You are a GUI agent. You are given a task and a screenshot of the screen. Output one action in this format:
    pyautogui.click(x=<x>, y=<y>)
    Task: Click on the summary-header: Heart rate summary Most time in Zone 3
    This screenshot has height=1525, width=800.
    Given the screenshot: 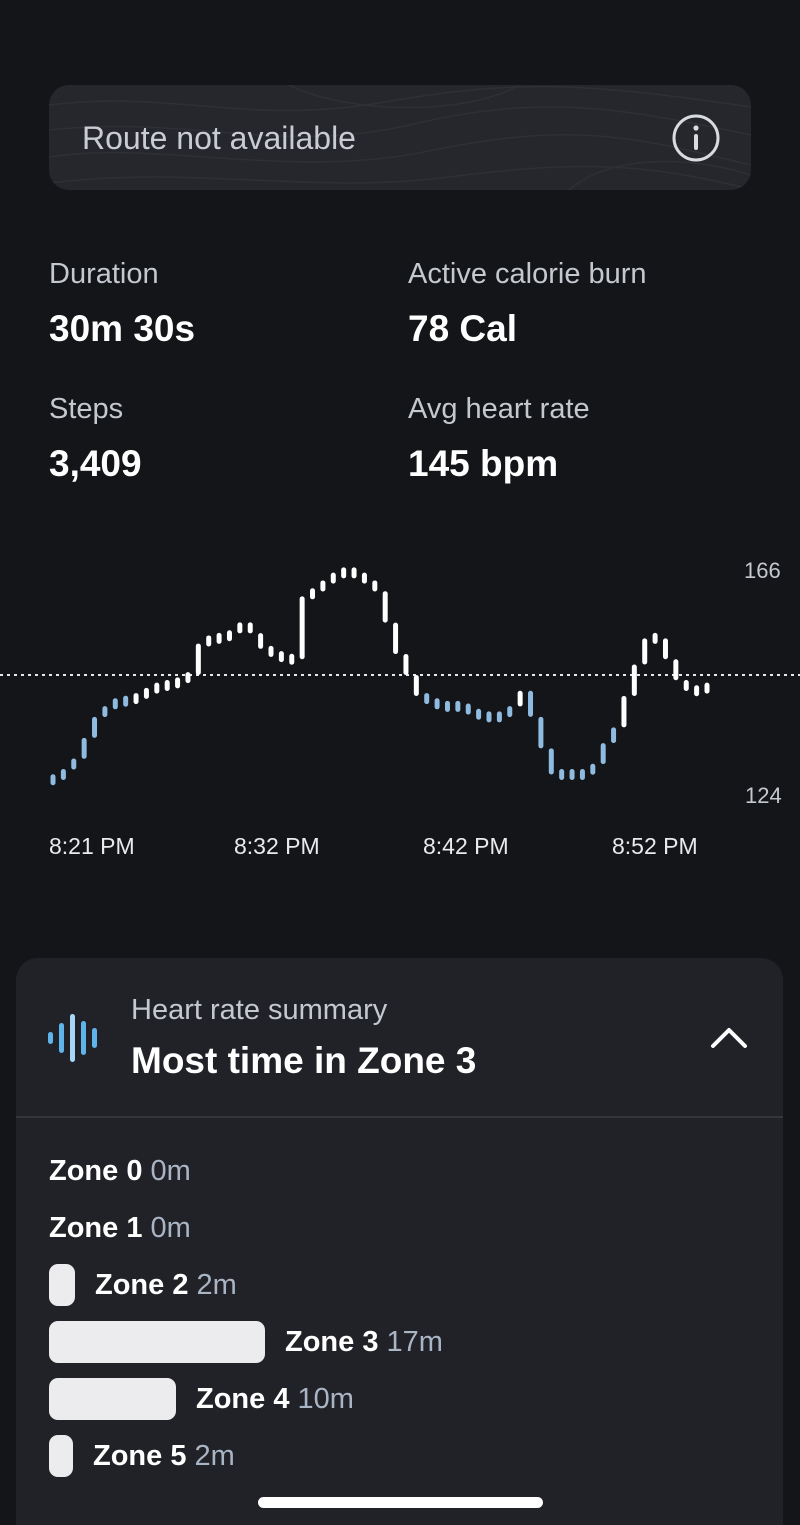 What is the action you would take?
    pyautogui.click(x=399, y=1038)
    